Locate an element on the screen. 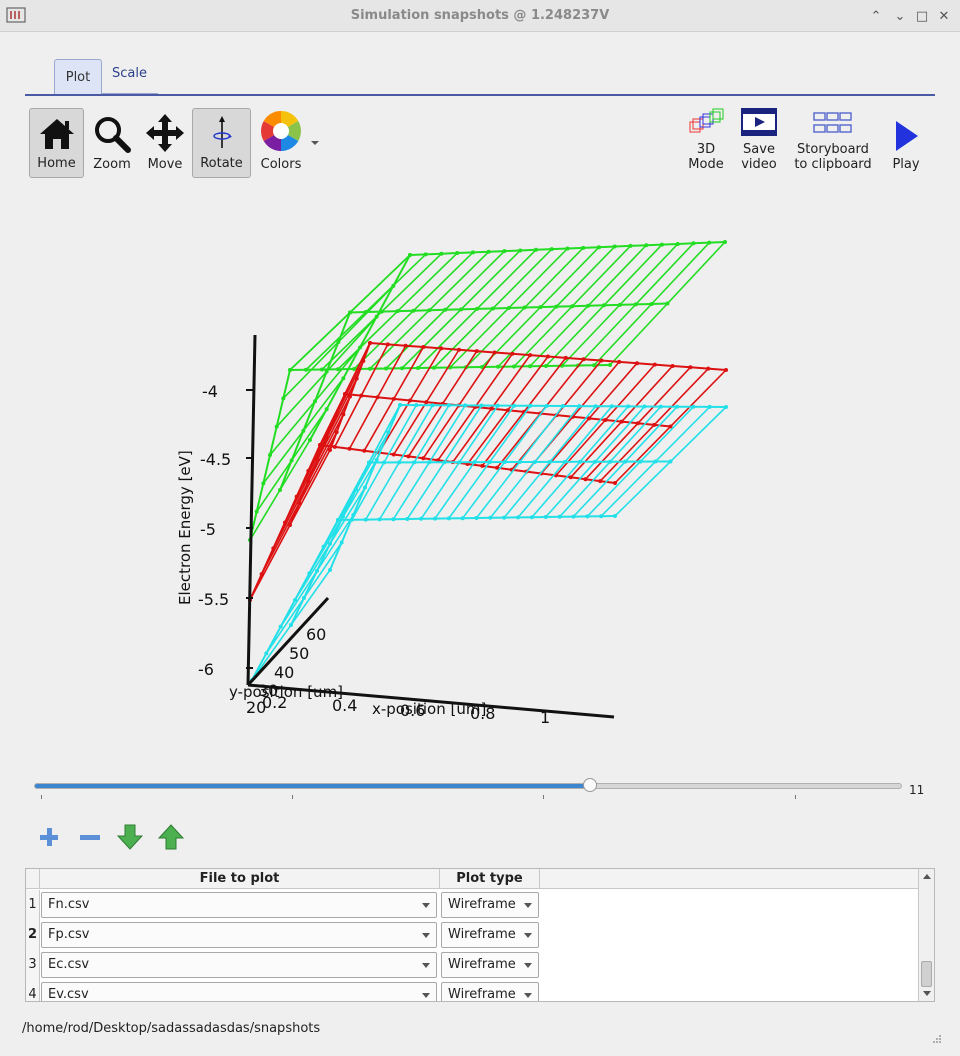  3d-mode-label-1: 3D is located at coordinates (706, 149).